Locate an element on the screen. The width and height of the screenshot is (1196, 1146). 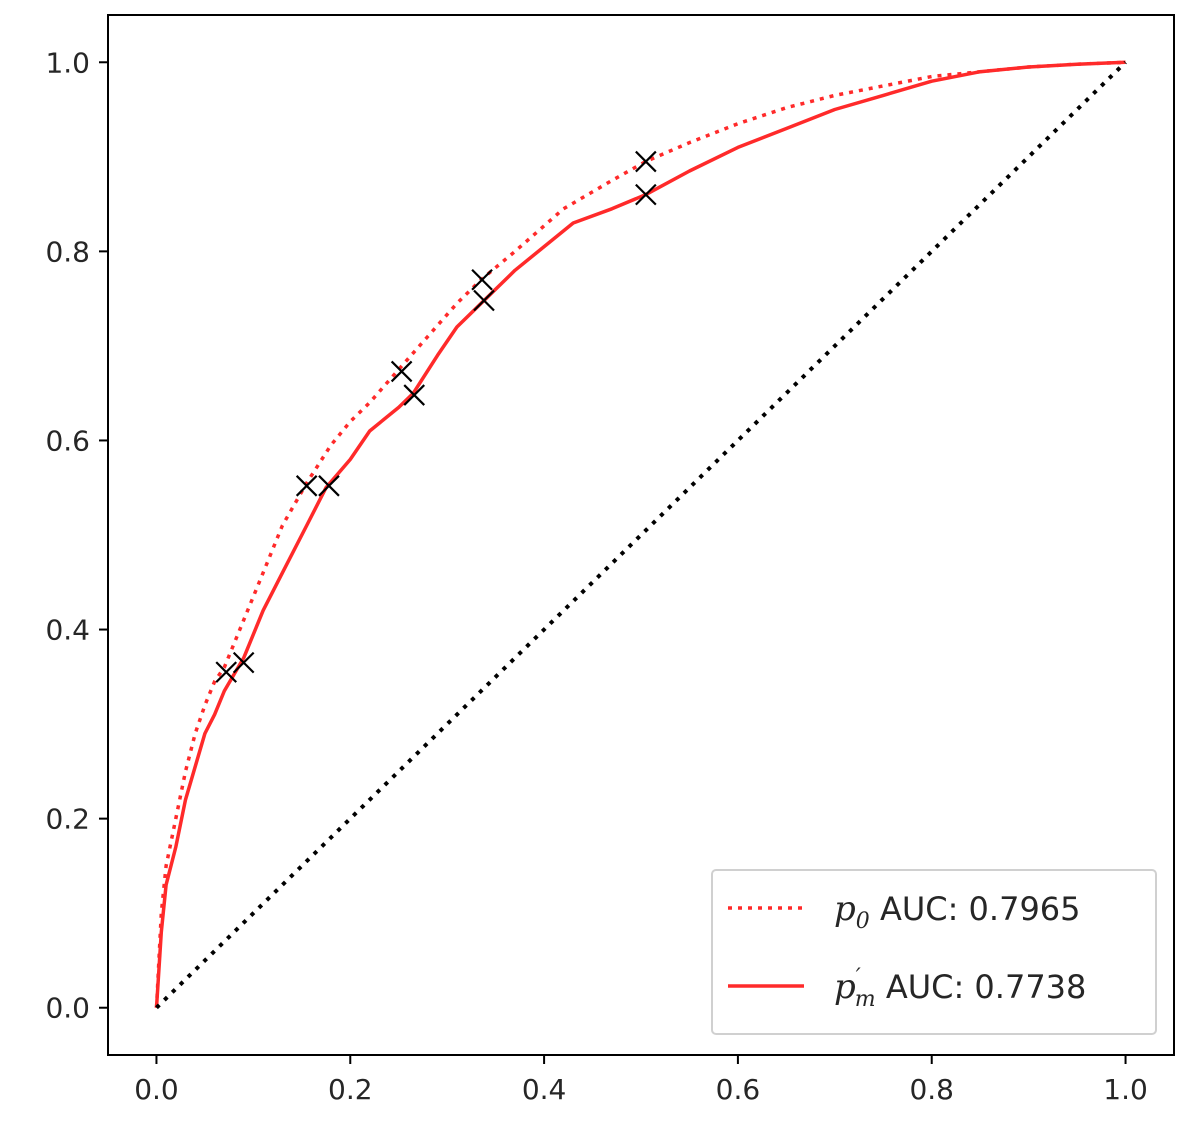
x-tick-label: 0.0 is located at coordinates (156, 1089).